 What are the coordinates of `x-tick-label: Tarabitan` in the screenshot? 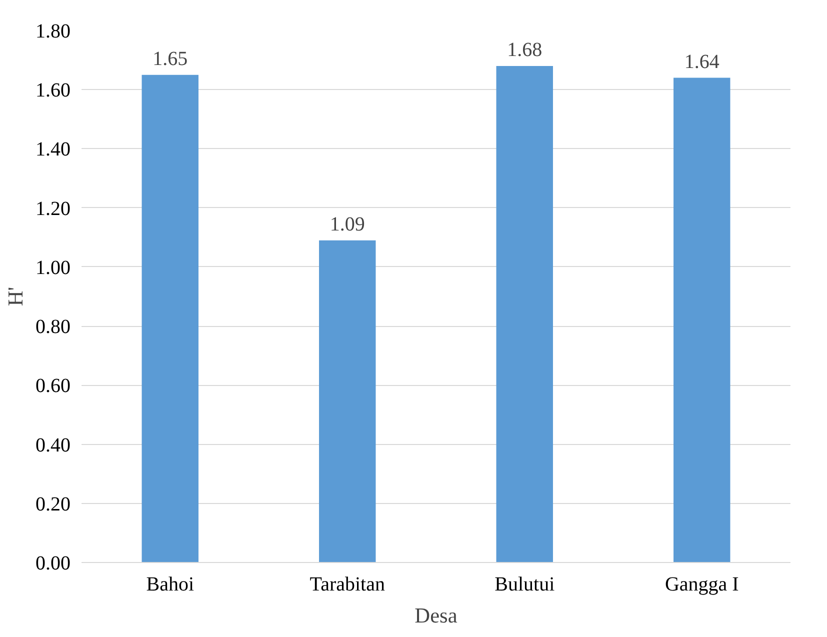 It's located at (347, 585).